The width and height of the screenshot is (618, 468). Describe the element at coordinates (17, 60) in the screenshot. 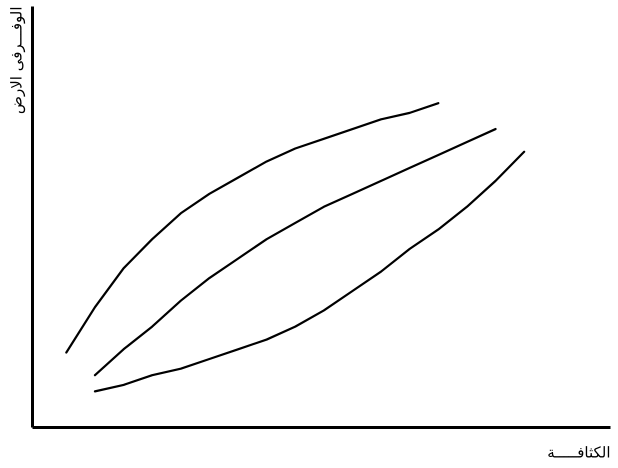

I see `y-axis-title: الوفـــرفى الارض` at that location.